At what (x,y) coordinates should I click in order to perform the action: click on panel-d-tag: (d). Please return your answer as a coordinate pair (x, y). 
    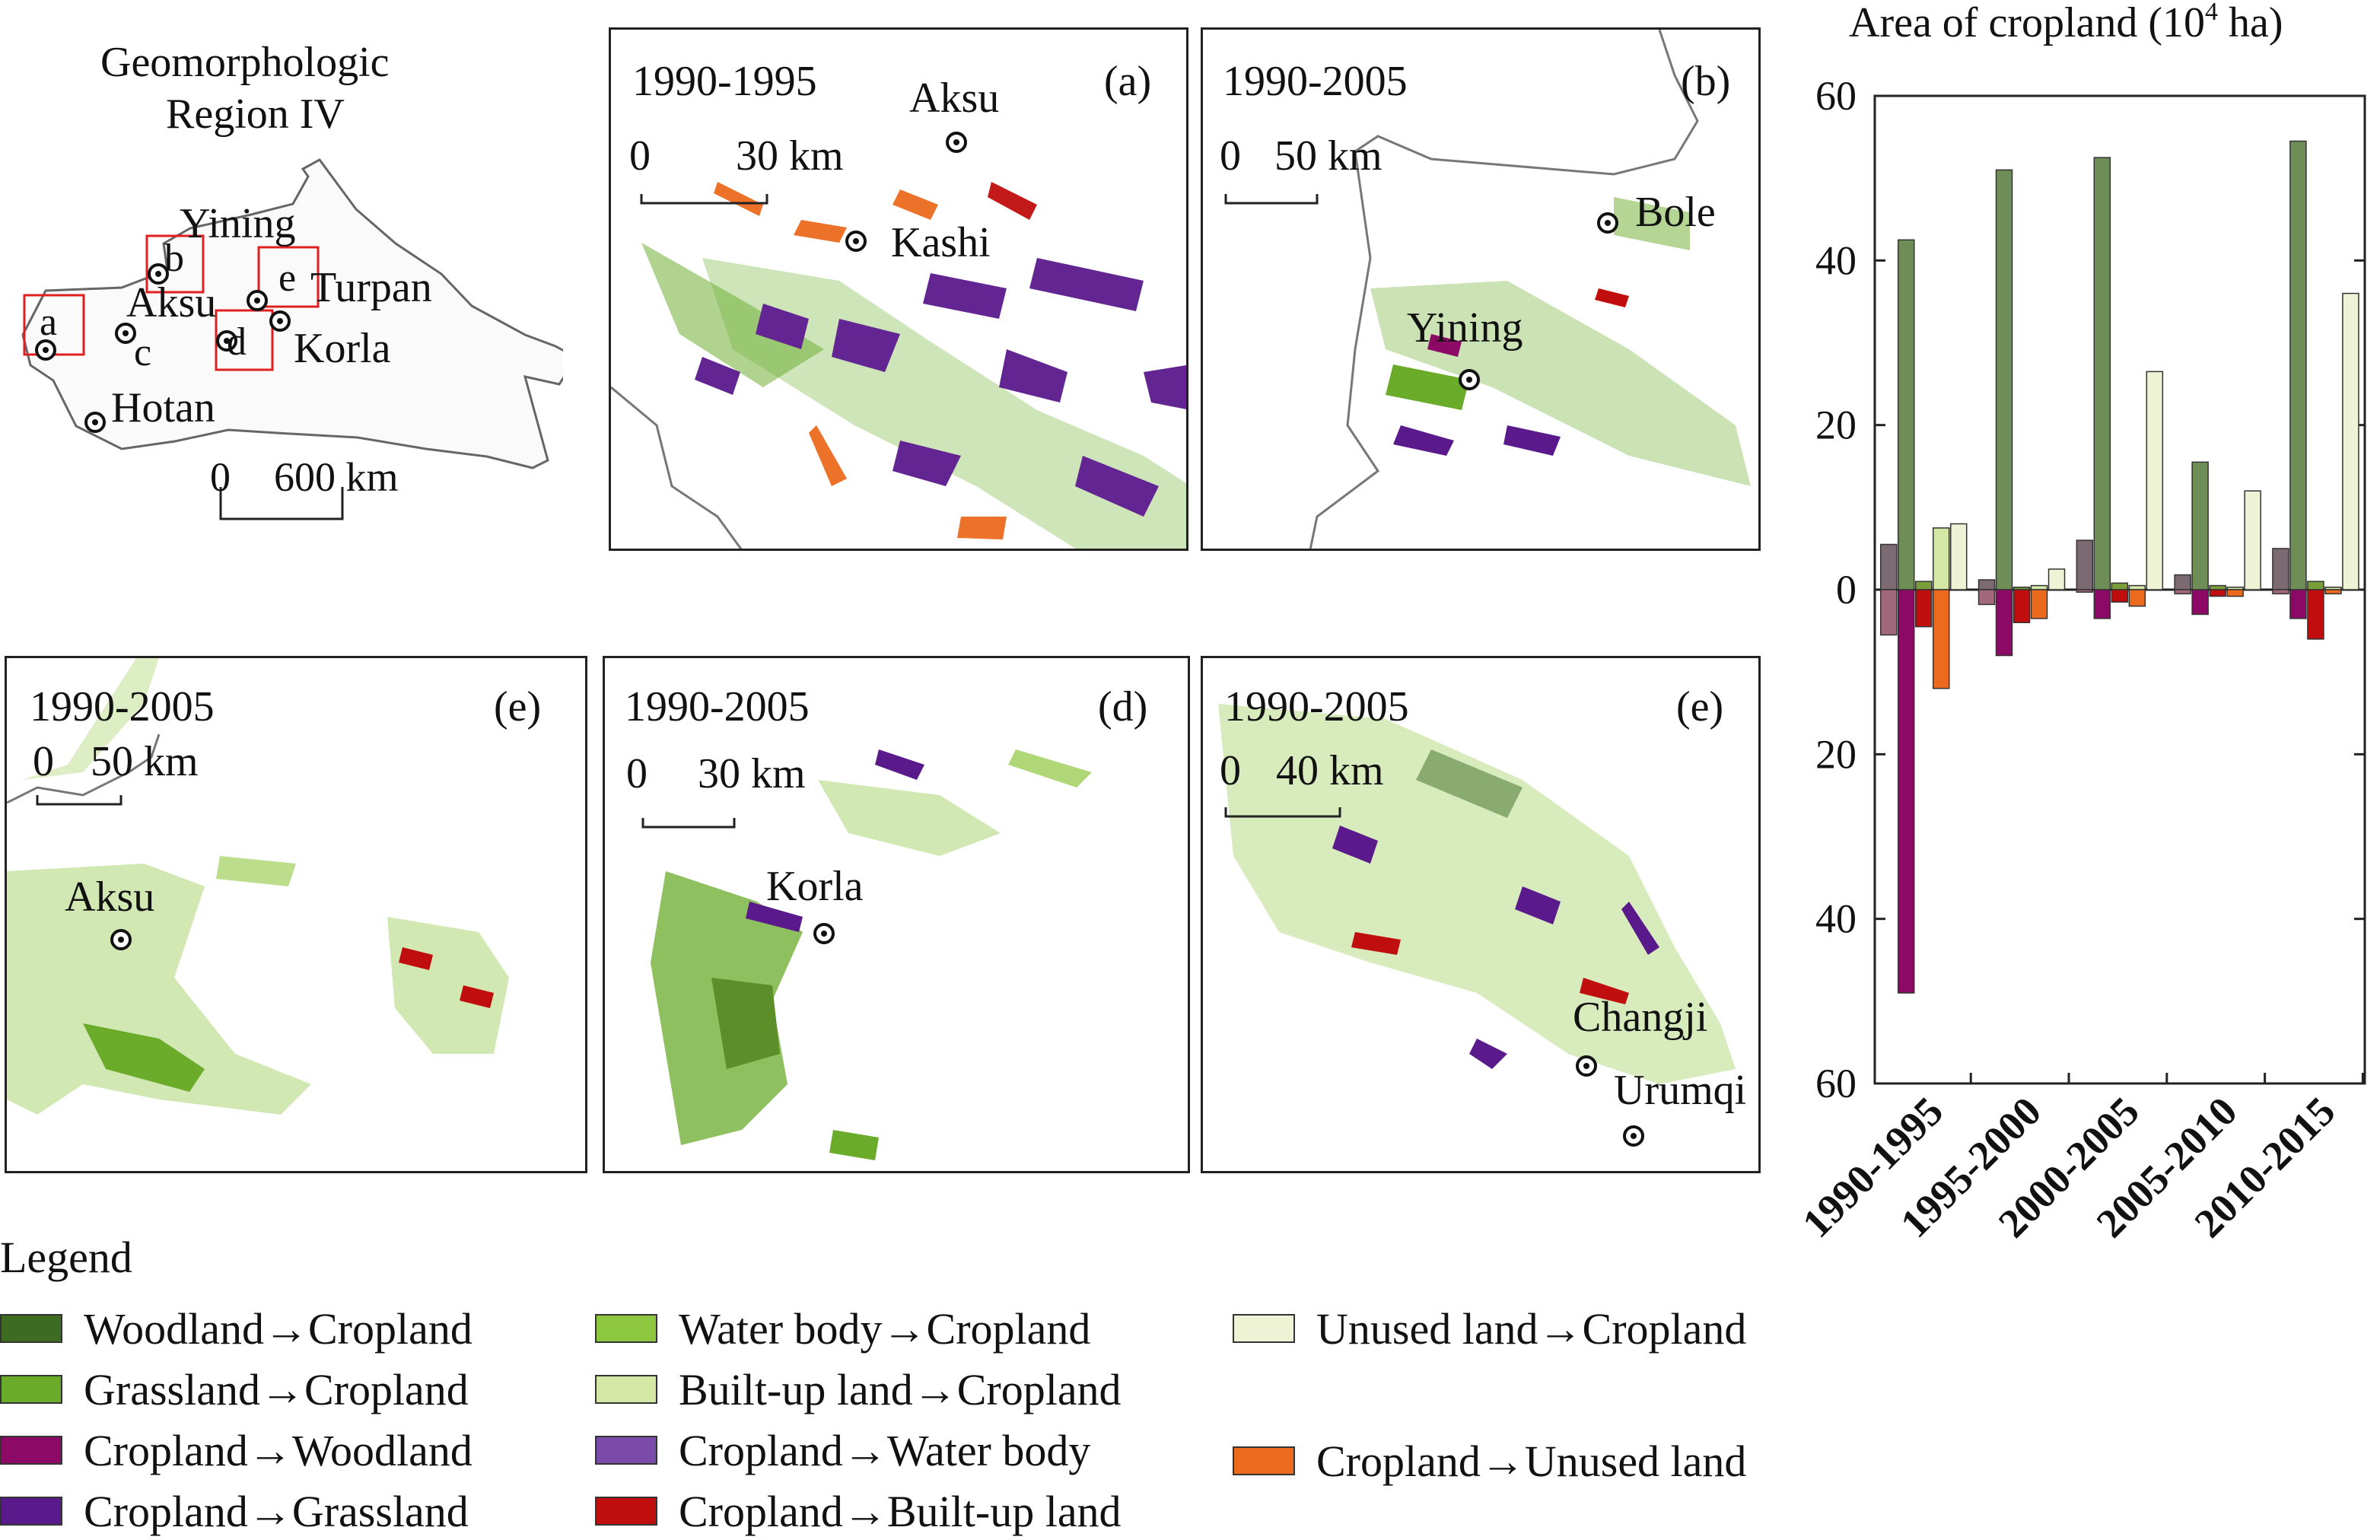
    Looking at the image, I should click on (1123, 706).